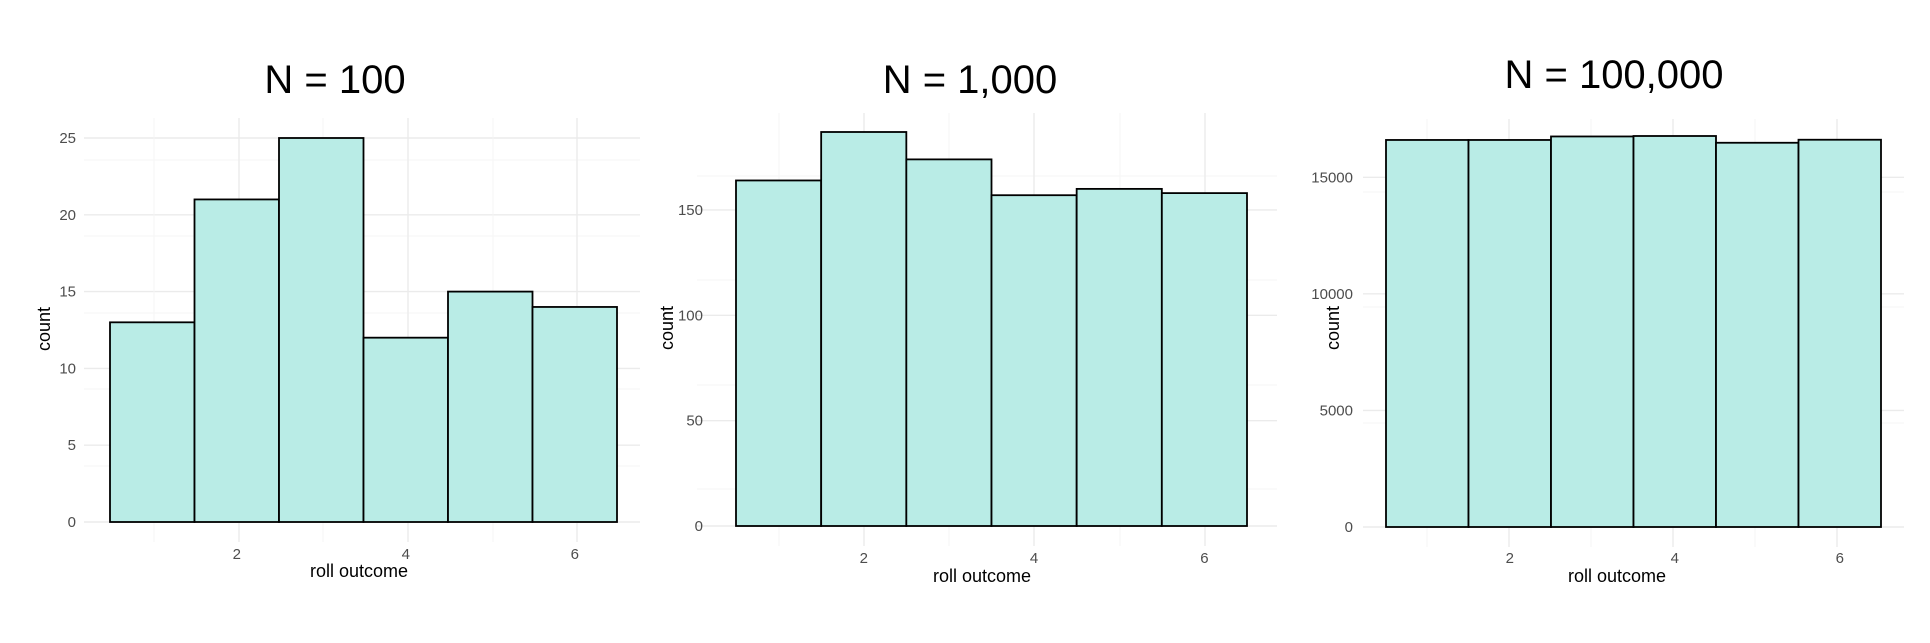 The width and height of the screenshot is (1930, 643). I want to click on y-tick-label: 20, so click(67, 215).